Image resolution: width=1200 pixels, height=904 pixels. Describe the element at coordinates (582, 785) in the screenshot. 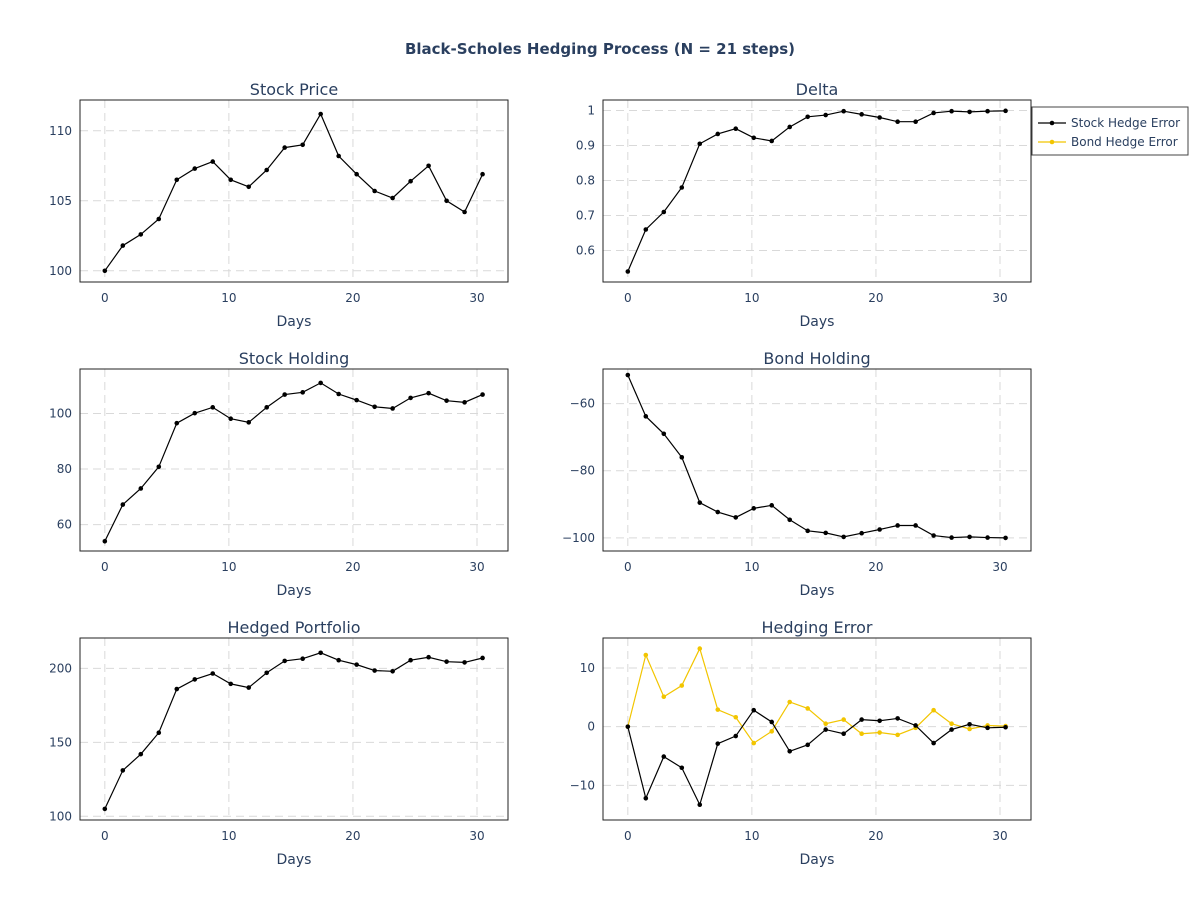

I see `y-tick-label: −10` at that location.